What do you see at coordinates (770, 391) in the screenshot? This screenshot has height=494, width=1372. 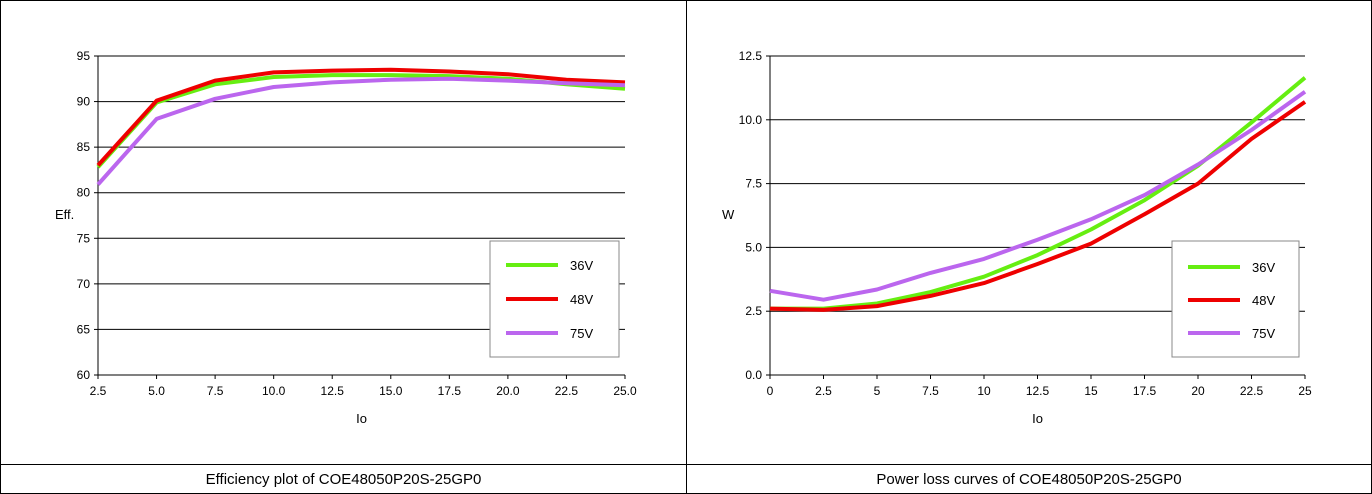 I see `x-tick-label: 0` at bounding box center [770, 391].